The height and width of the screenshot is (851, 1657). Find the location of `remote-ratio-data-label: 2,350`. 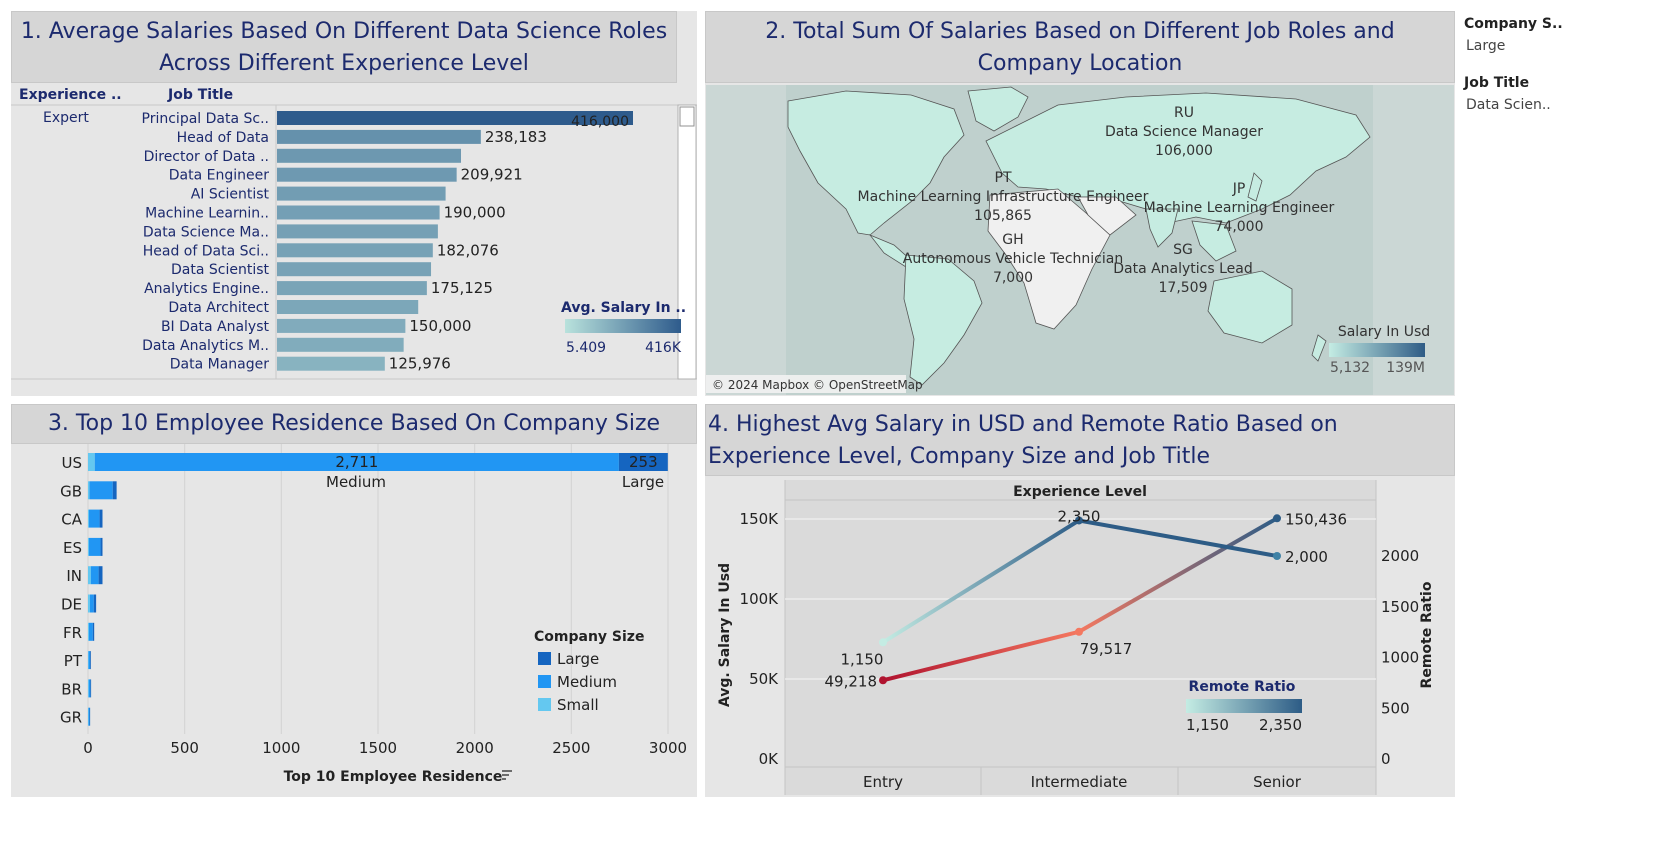

remote-ratio-data-label: 2,350 is located at coordinates (1079, 516).